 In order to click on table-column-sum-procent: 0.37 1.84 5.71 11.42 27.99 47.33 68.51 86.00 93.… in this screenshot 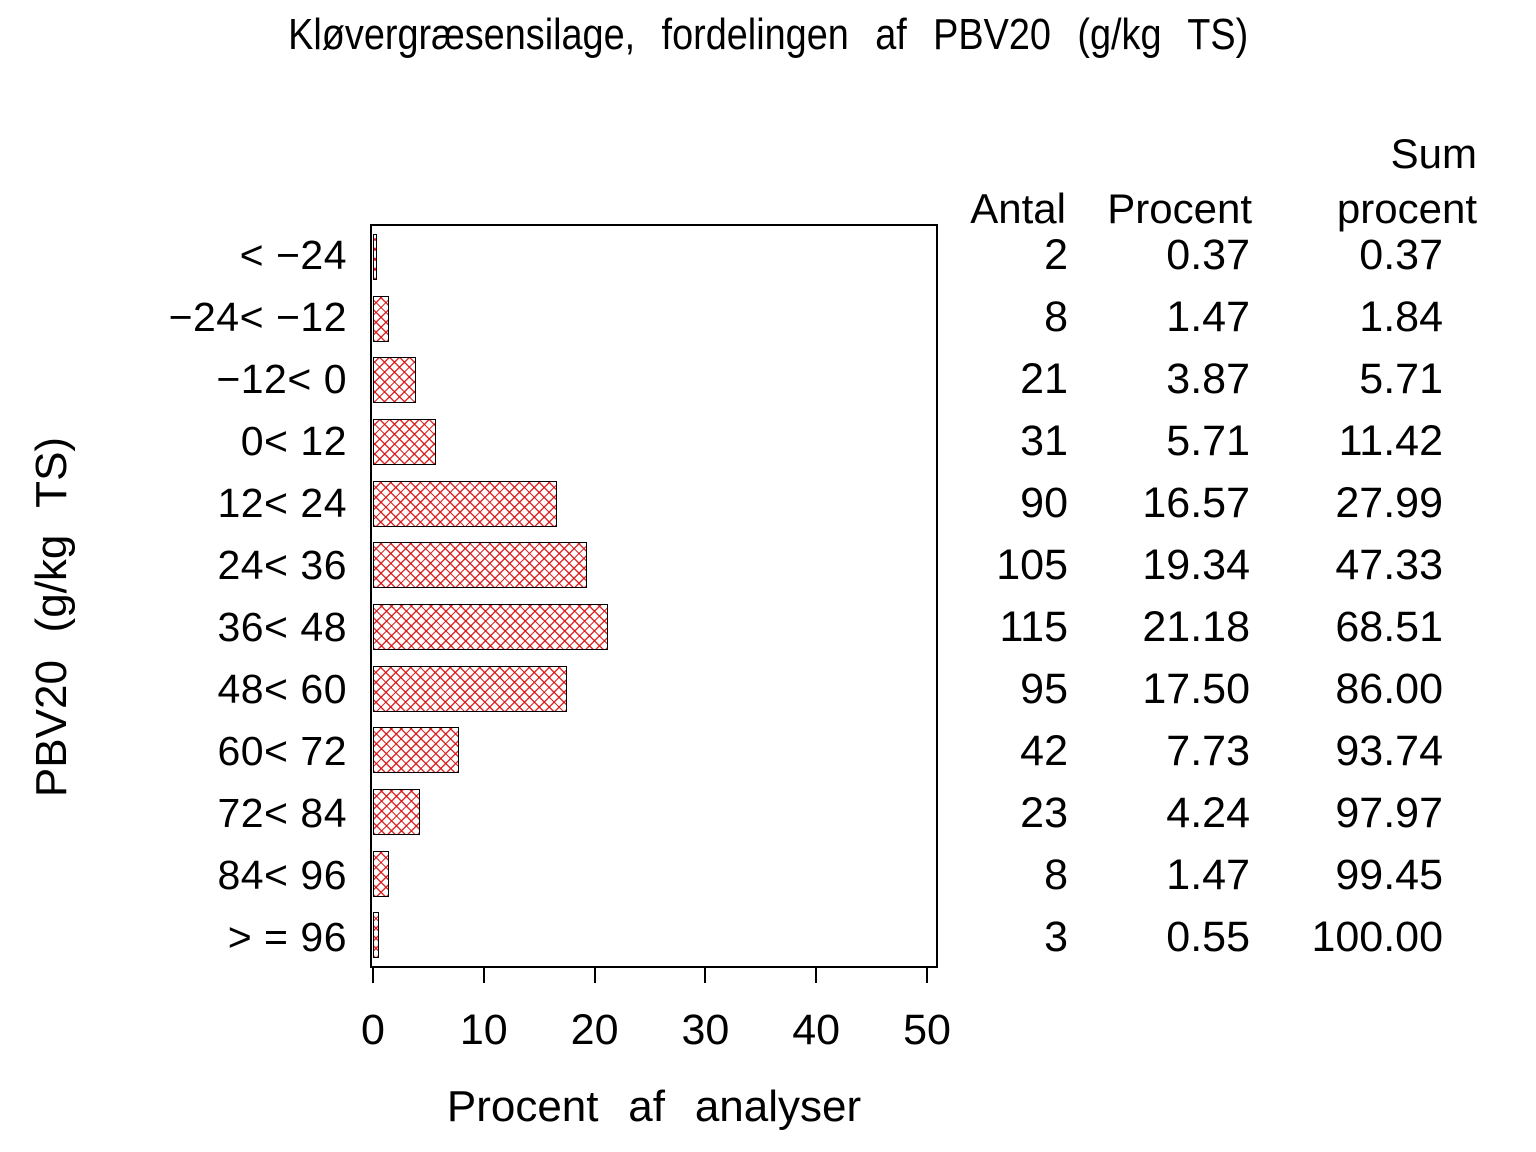, I will do `click(1343, 596)`.